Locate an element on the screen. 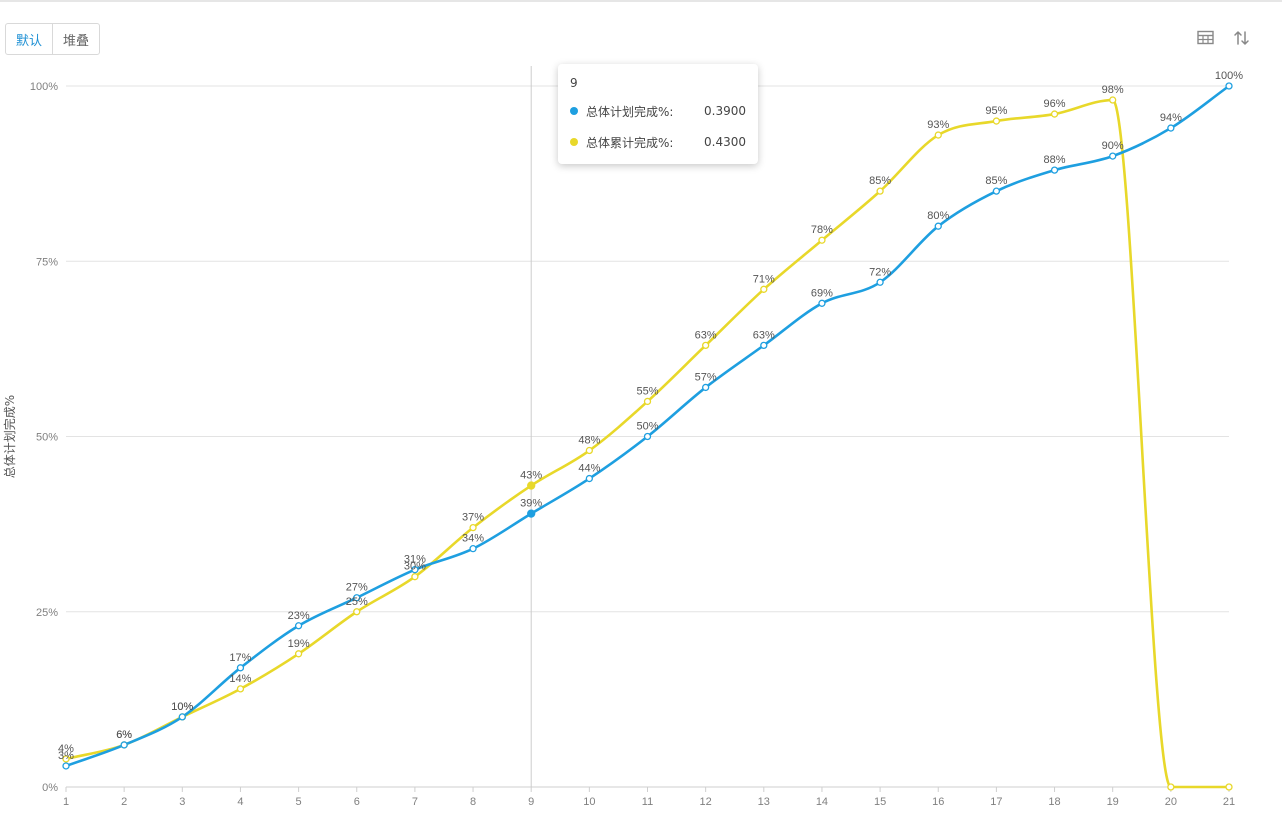 The width and height of the screenshot is (1282, 820). actual-data-label: 6% is located at coordinates (124, 735).